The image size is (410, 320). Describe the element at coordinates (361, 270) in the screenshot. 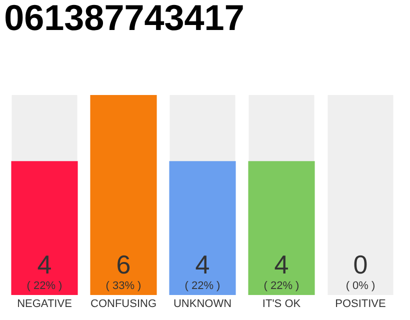

I see `data-label: 0 ( 0% )` at that location.